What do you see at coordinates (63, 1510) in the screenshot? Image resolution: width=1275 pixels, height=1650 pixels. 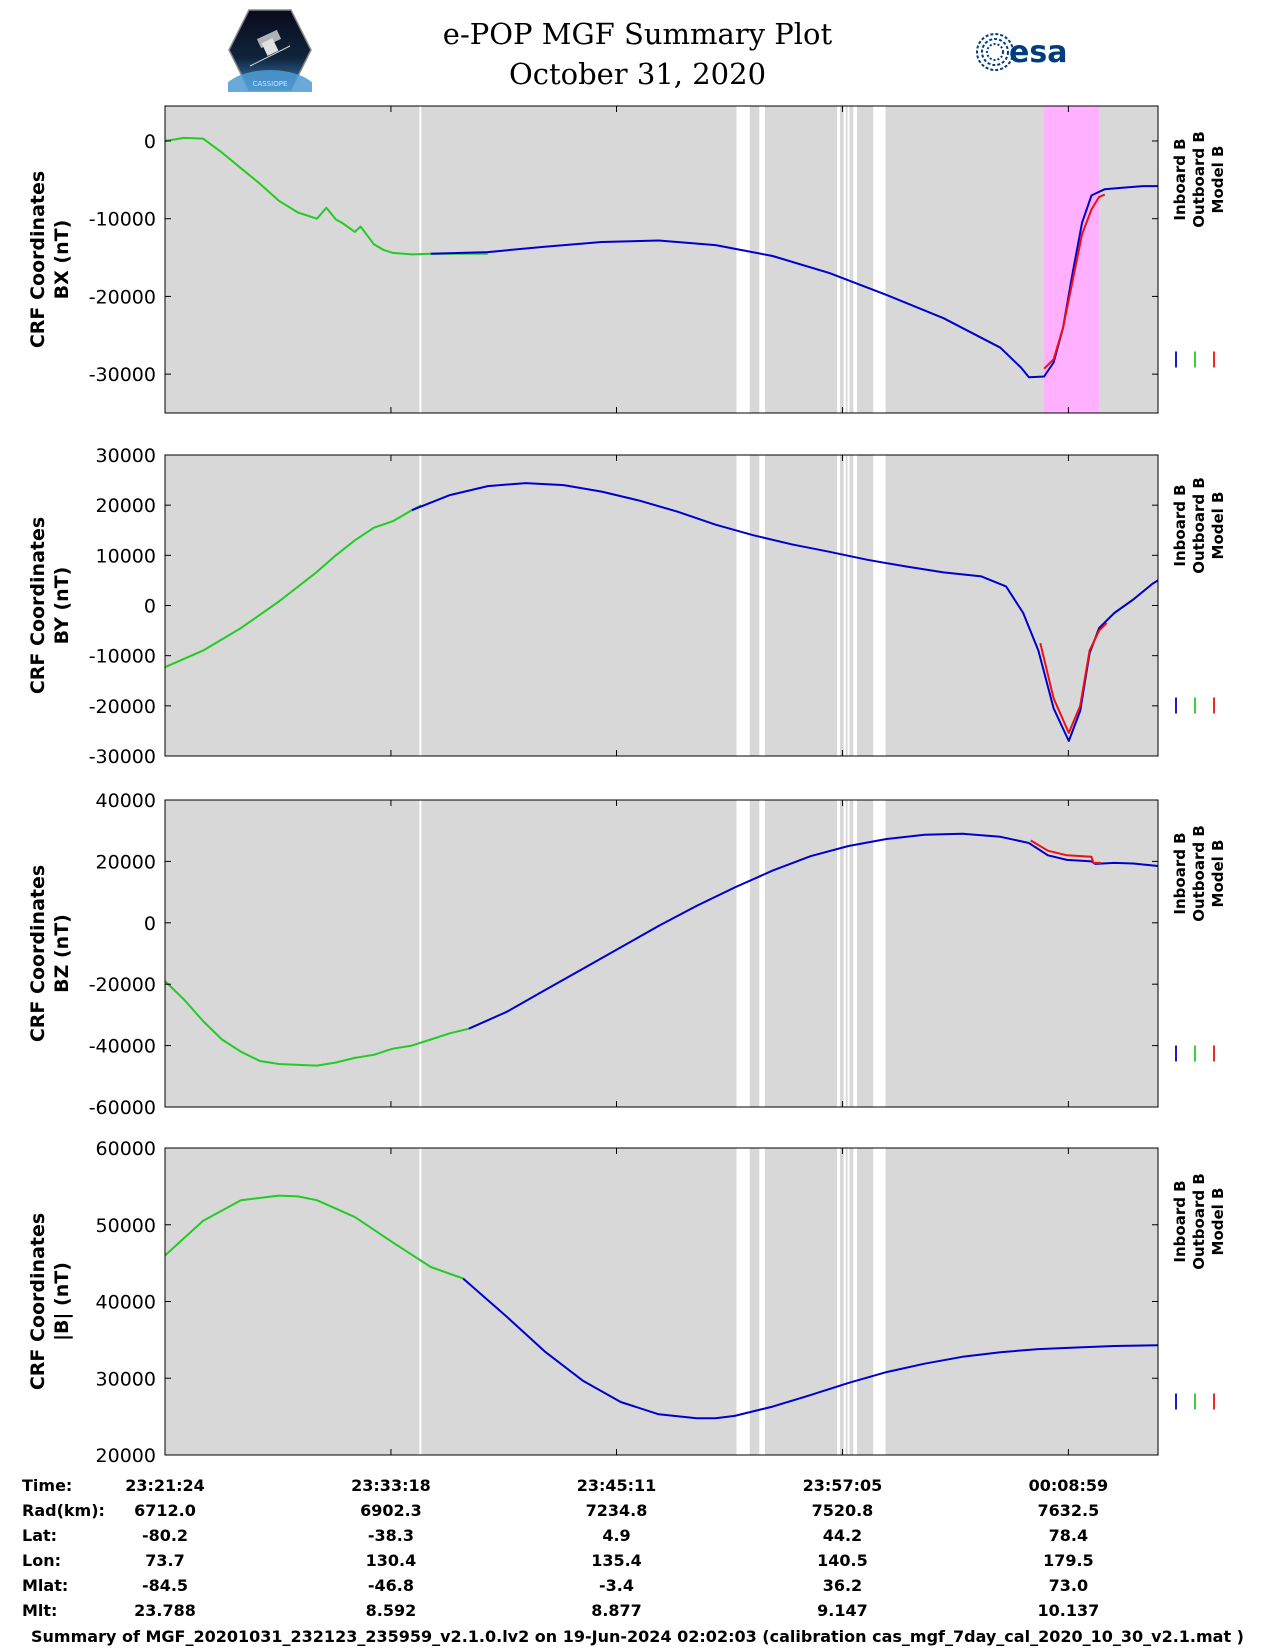 I see `ephemeris-row-label: Rad(km):` at bounding box center [63, 1510].